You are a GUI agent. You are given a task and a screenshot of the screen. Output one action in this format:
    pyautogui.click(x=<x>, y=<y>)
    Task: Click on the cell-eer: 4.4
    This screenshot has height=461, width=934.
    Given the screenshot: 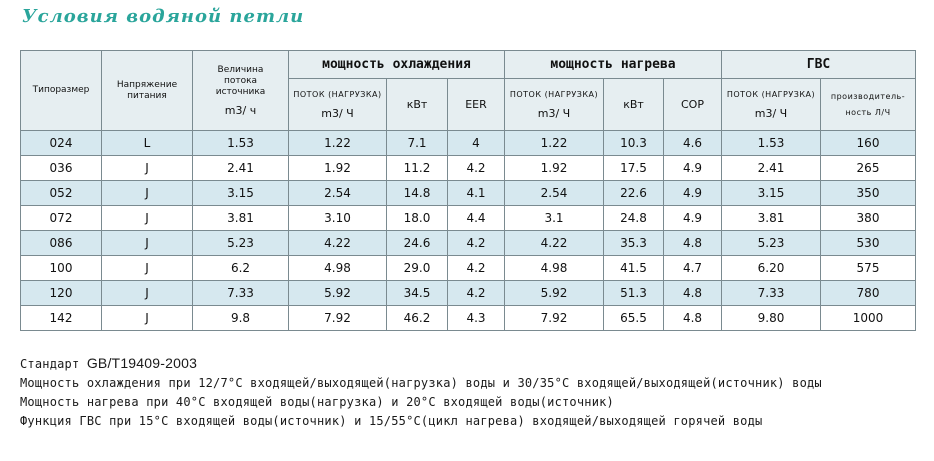 What is the action you would take?
    pyautogui.click(x=476, y=218)
    